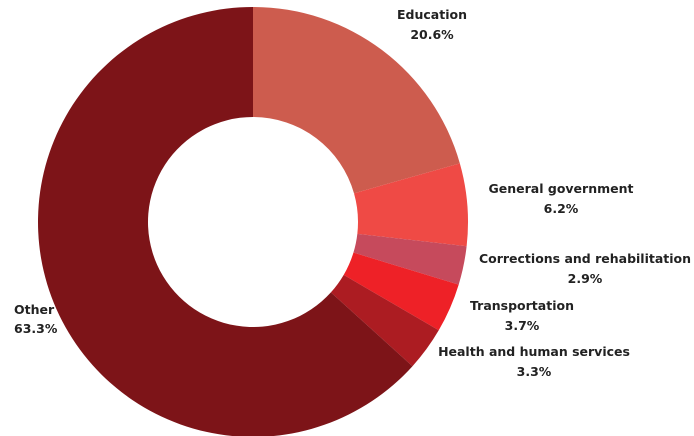 The height and width of the screenshot is (436, 694). What do you see at coordinates (410, 259) in the screenshot?
I see `slice-corrections-and-rehabilitation` at bounding box center [410, 259].